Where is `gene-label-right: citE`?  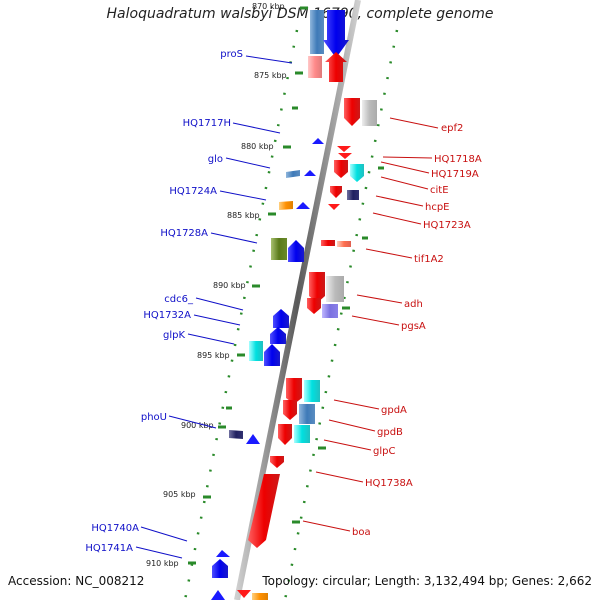 gene-label-right: citE is located at coordinates (439, 190).